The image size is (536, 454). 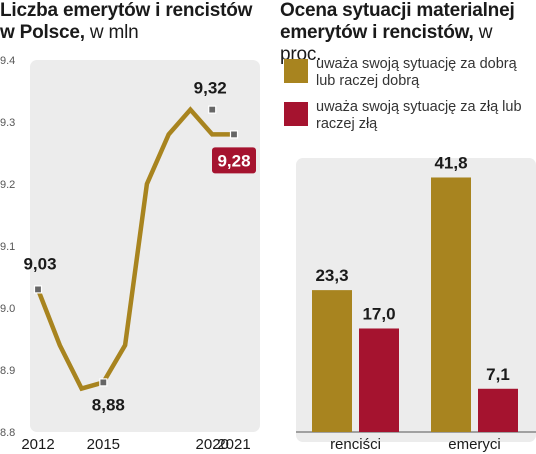 What do you see at coordinates (7, 371) in the screenshot?
I see `y-tick-label: 8.9` at bounding box center [7, 371].